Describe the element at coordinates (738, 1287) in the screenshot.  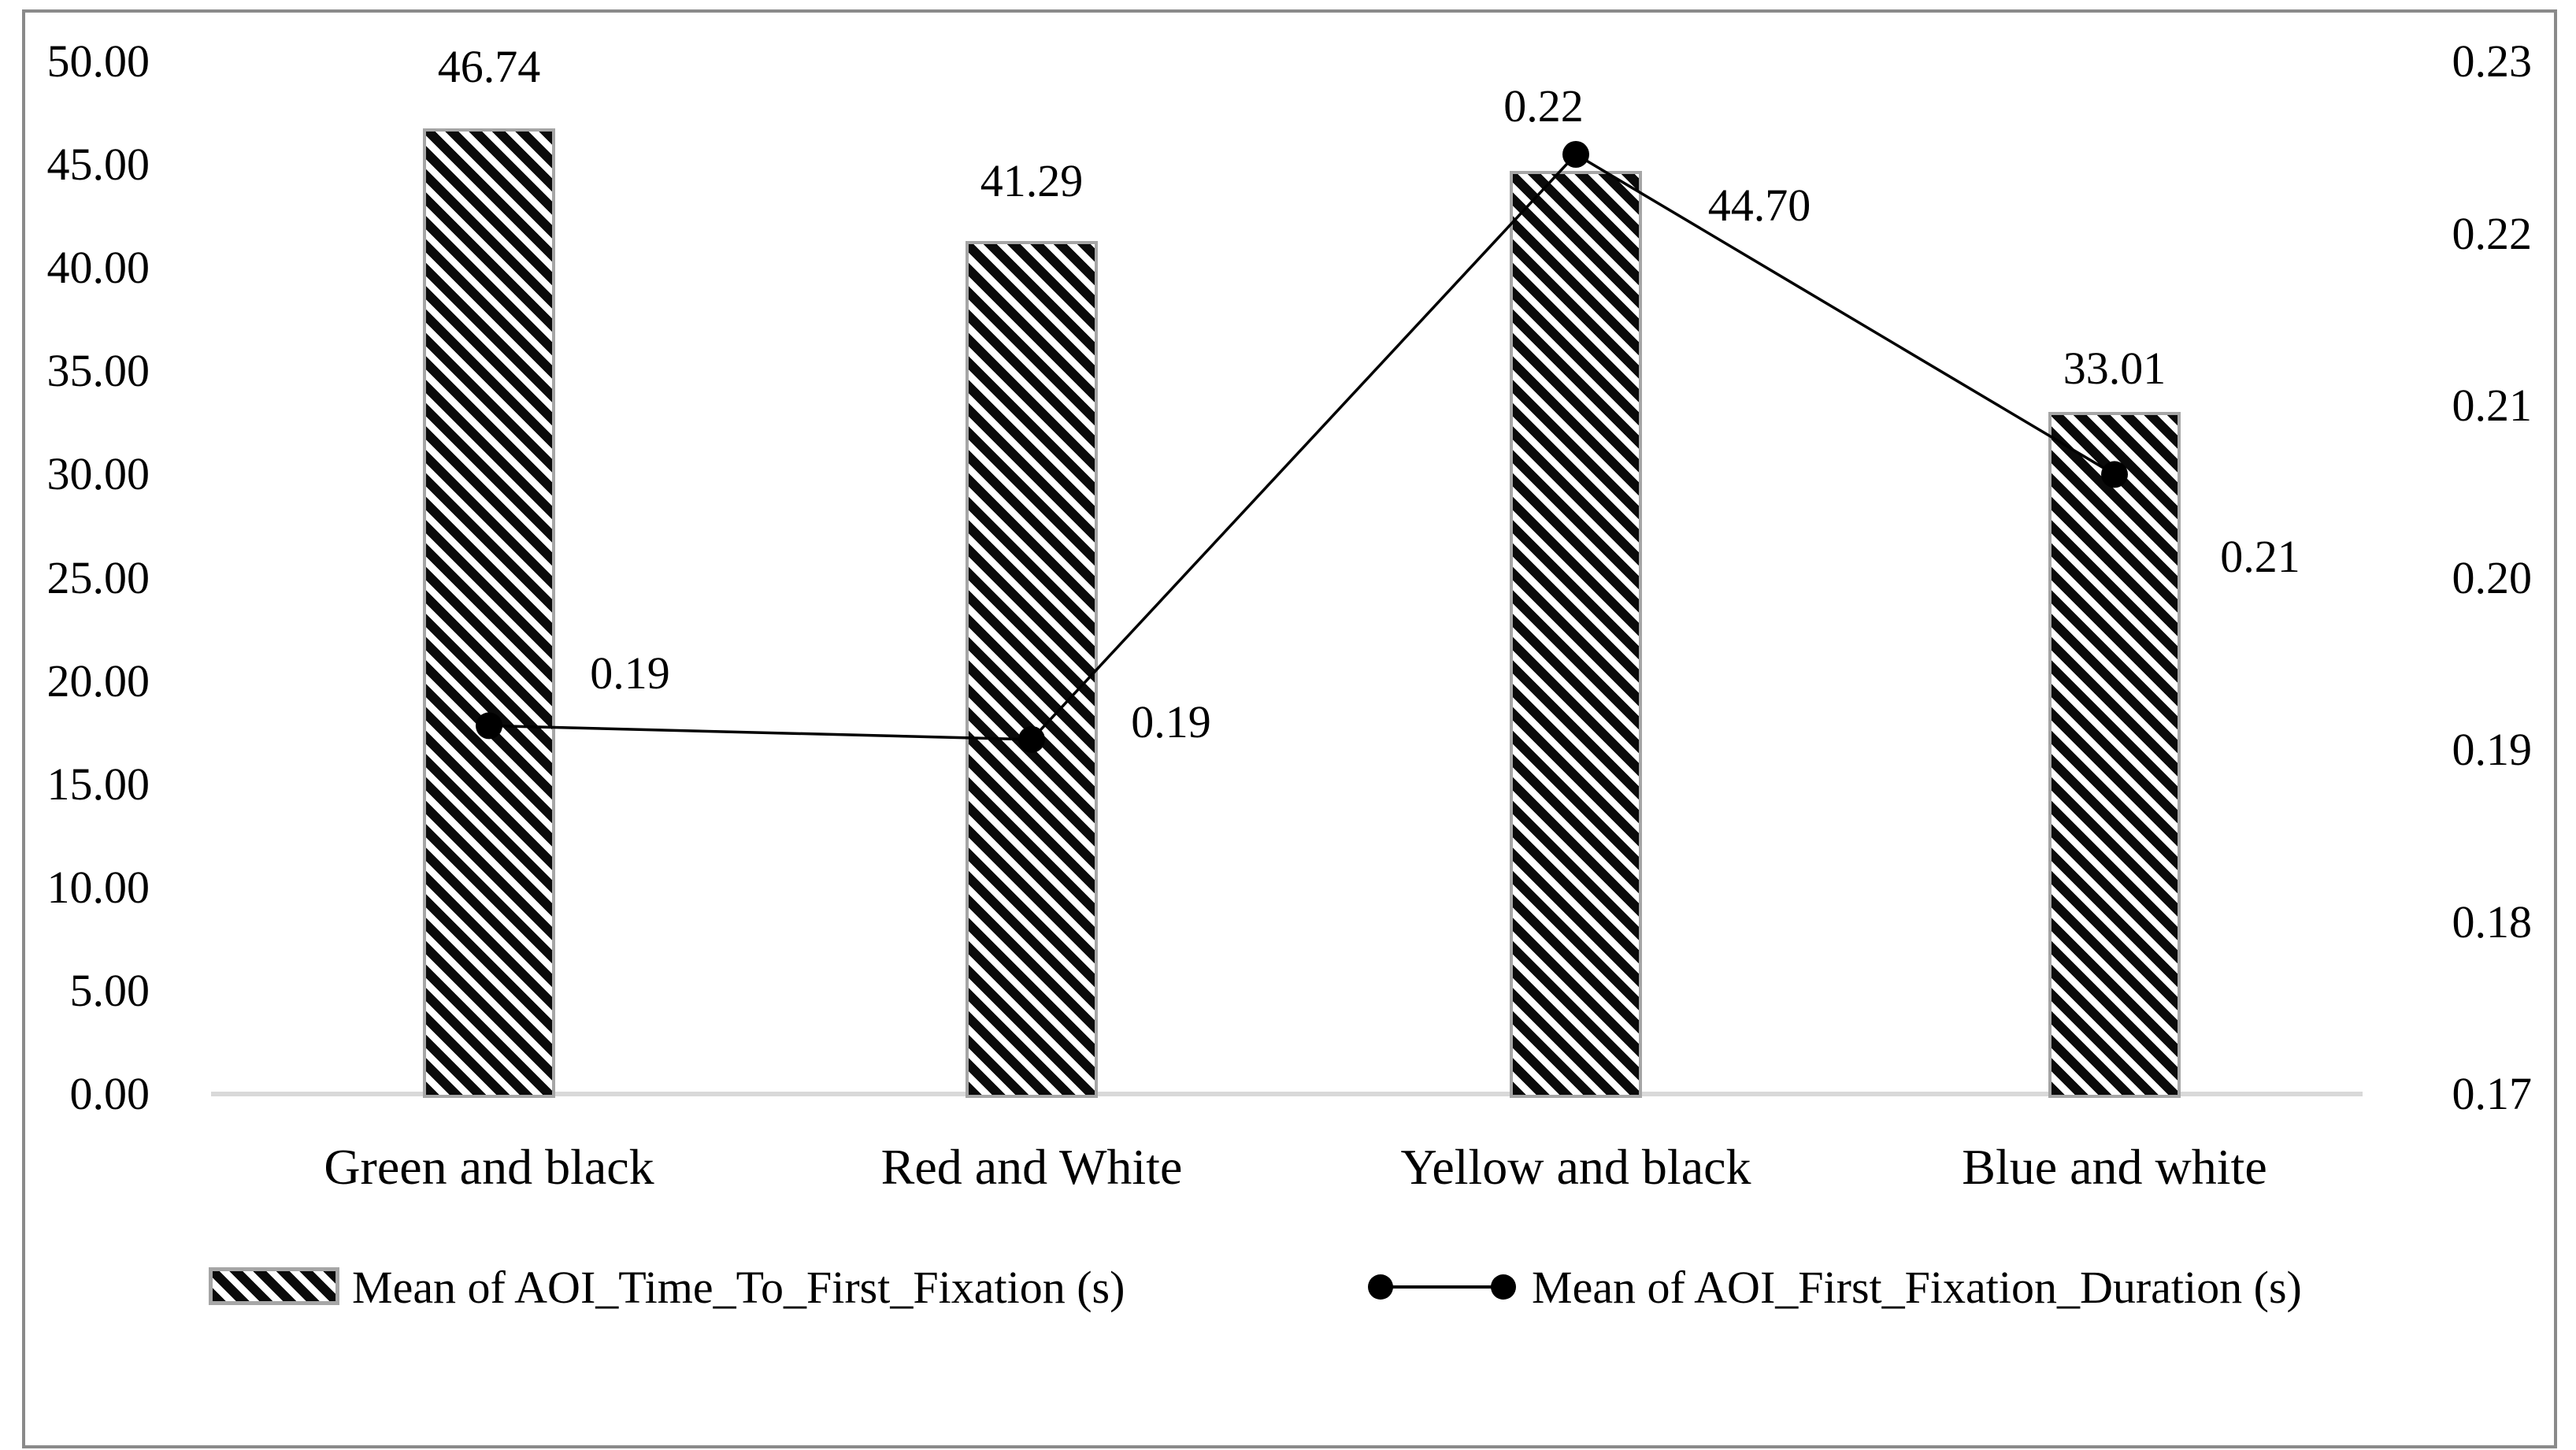
I see `legend-bar-series-label: Mean of AOI_Time_To_First_Fixation (s)` at that location.